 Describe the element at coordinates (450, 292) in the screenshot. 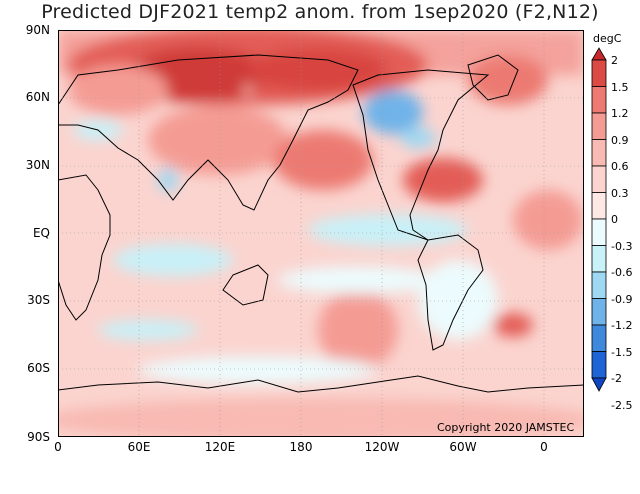

I see `south-america-coast` at that location.